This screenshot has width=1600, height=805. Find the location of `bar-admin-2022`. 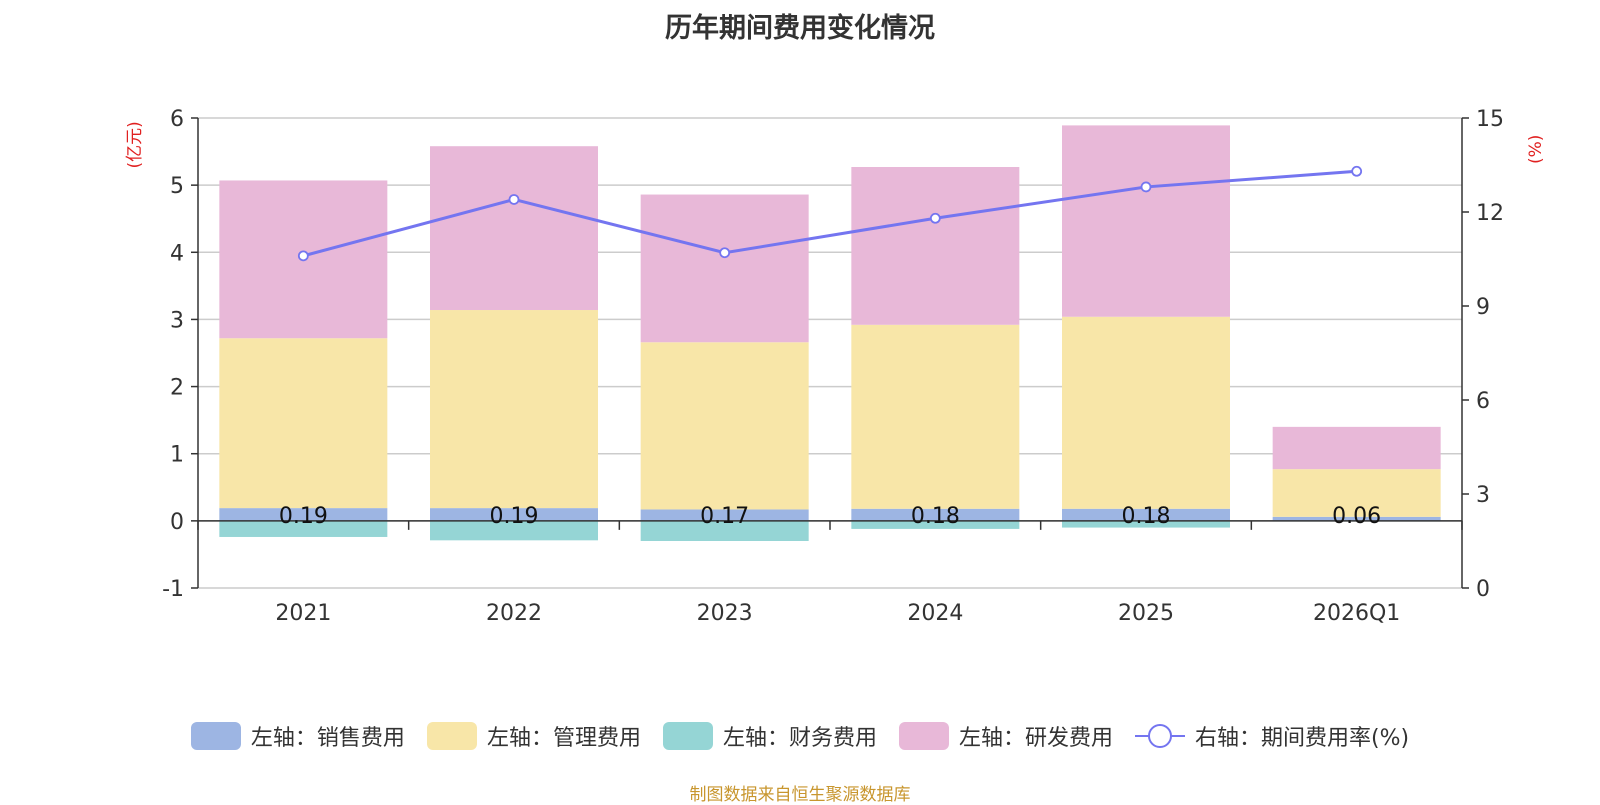

bar-admin-2022 is located at coordinates (514, 409).